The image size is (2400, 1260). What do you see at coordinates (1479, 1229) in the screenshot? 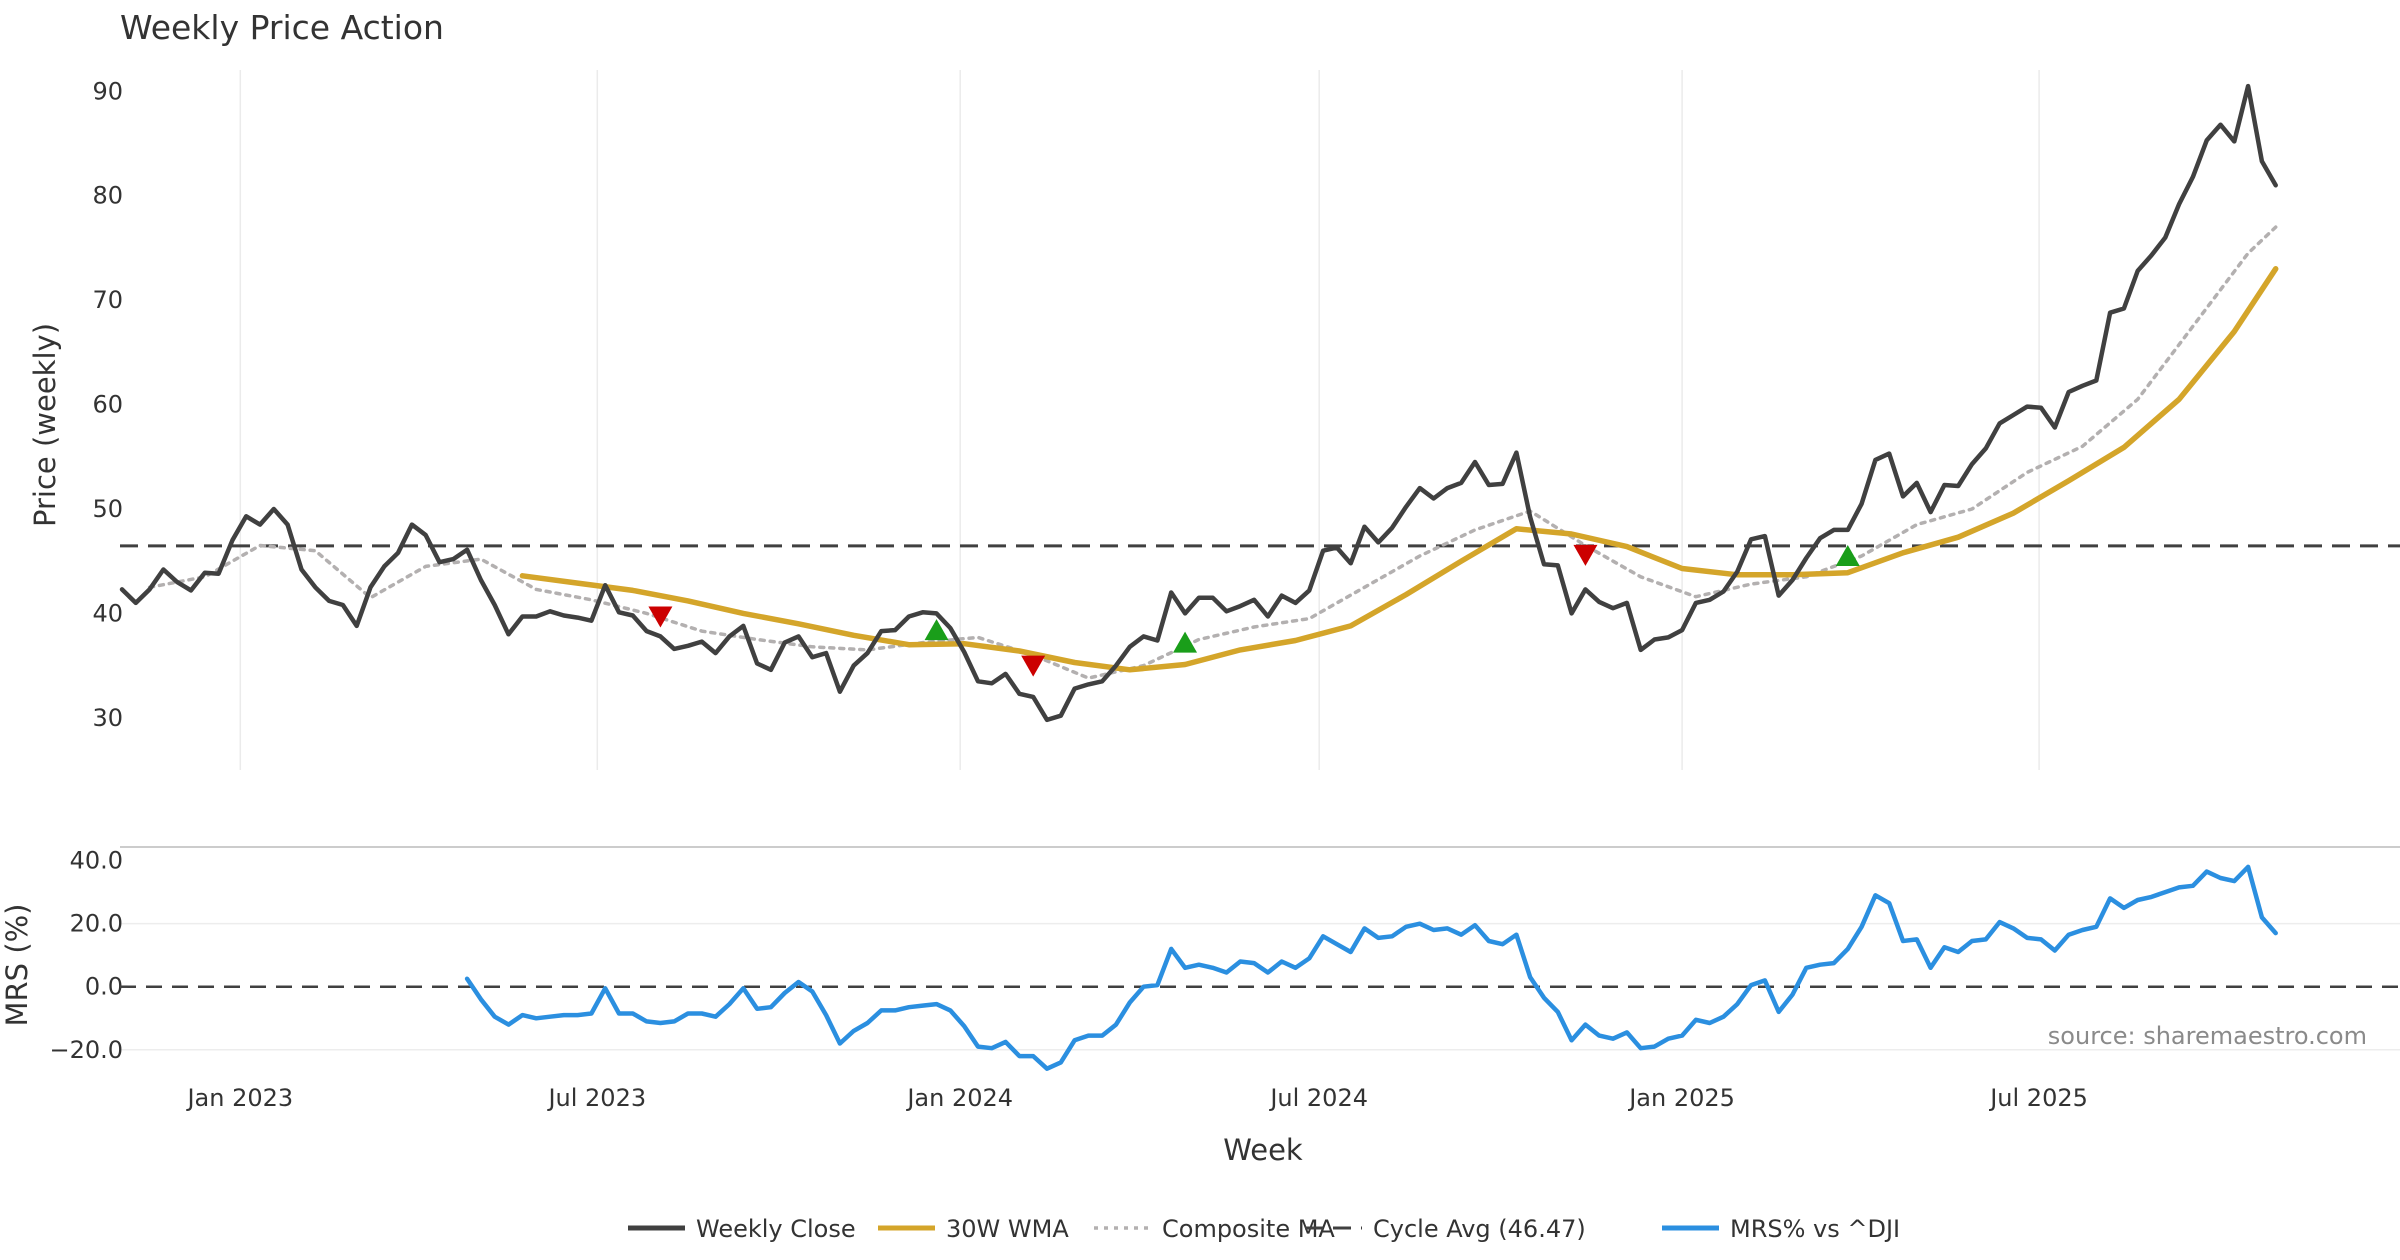
I see `legend-label-cycle-avg-46-47: Cycle Avg (46.47)` at bounding box center [1479, 1229].